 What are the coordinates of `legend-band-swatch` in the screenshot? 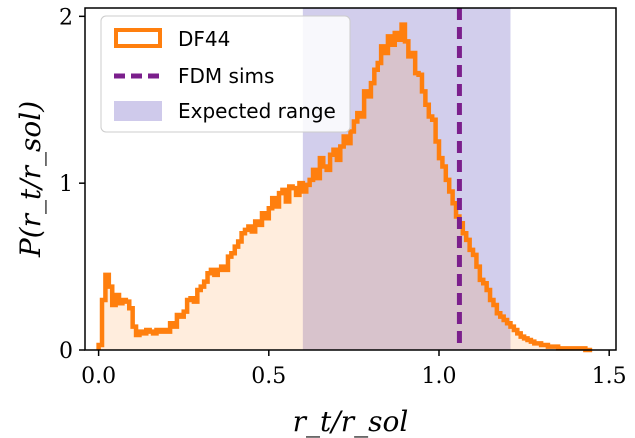 It's located at (138, 111).